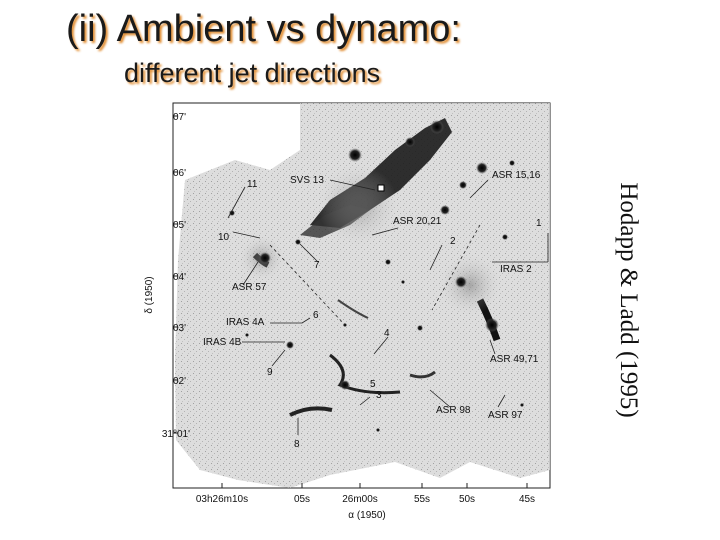 This screenshot has height=540, width=720. What do you see at coordinates (263, 29) in the screenshot?
I see `slide-title: (ii) Ambient vs dynamo:` at bounding box center [263, 29].